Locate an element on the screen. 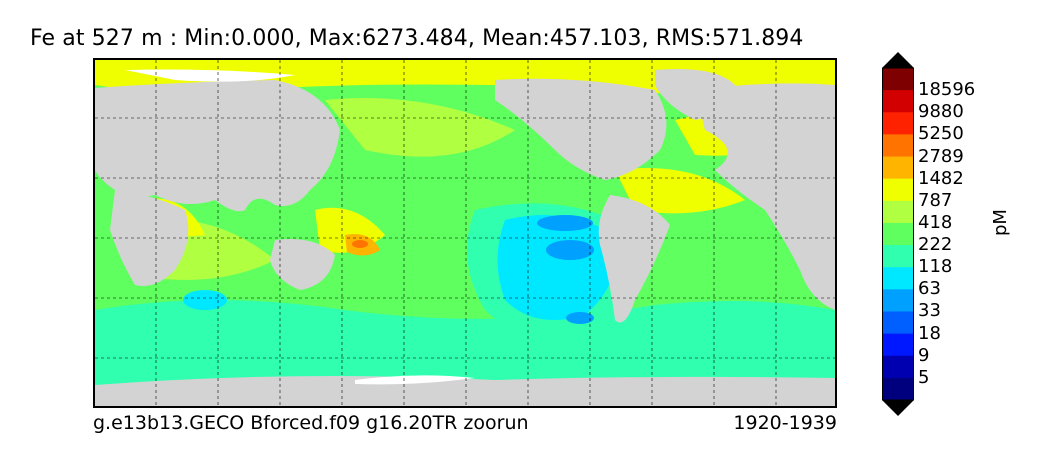 The width and height of the screenshot is (1042, 464). north-pacific-band is located at coordinates (420, 127).